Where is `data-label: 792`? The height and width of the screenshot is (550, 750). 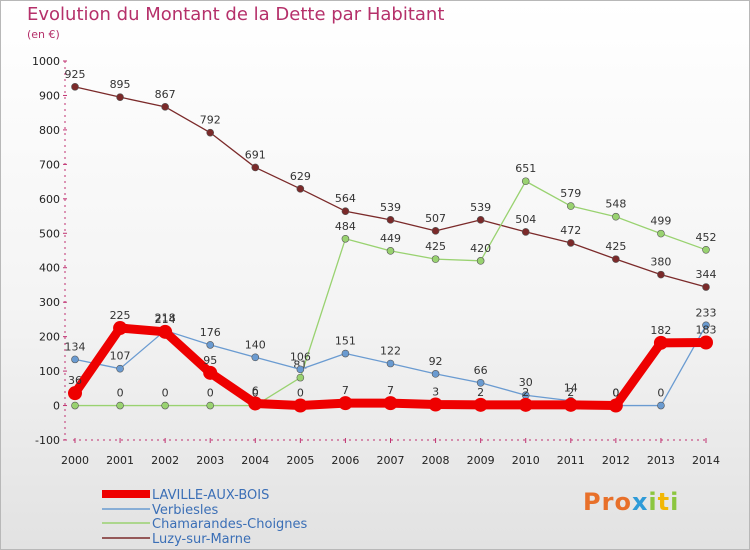 data-label: 792 is located at coordinates (210, 120).